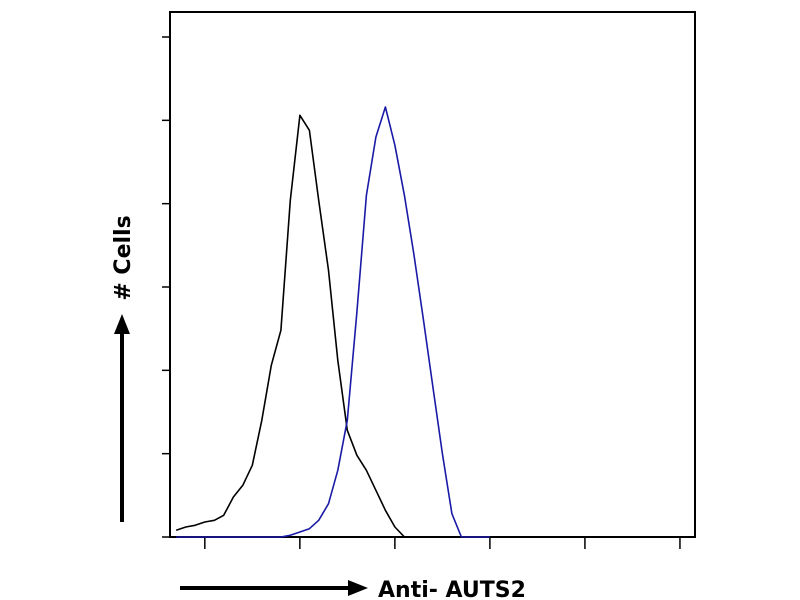 This screenshot has width=800, height=600. What do you see at coordinates (452, 589) in the screenshot?
I see `x-axis-title: Anti- AUTS2` at bounding box center [452, 589].